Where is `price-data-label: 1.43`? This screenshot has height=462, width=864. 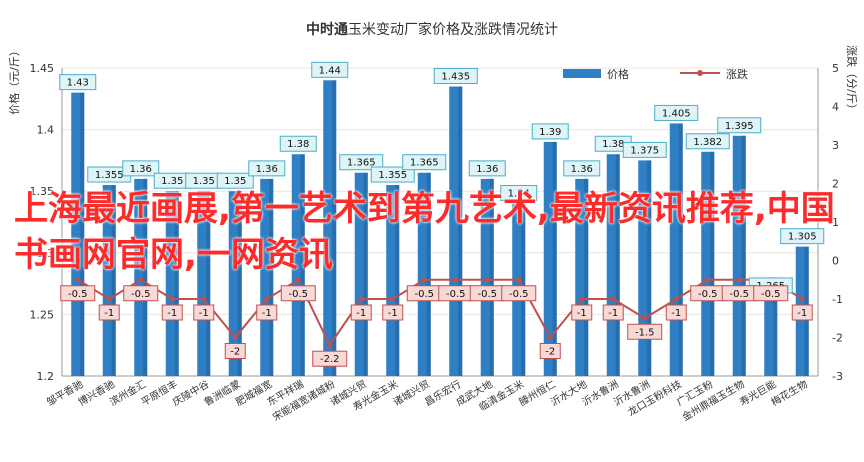
price-data-label: 1.43 is located at coordinates (78, 83).